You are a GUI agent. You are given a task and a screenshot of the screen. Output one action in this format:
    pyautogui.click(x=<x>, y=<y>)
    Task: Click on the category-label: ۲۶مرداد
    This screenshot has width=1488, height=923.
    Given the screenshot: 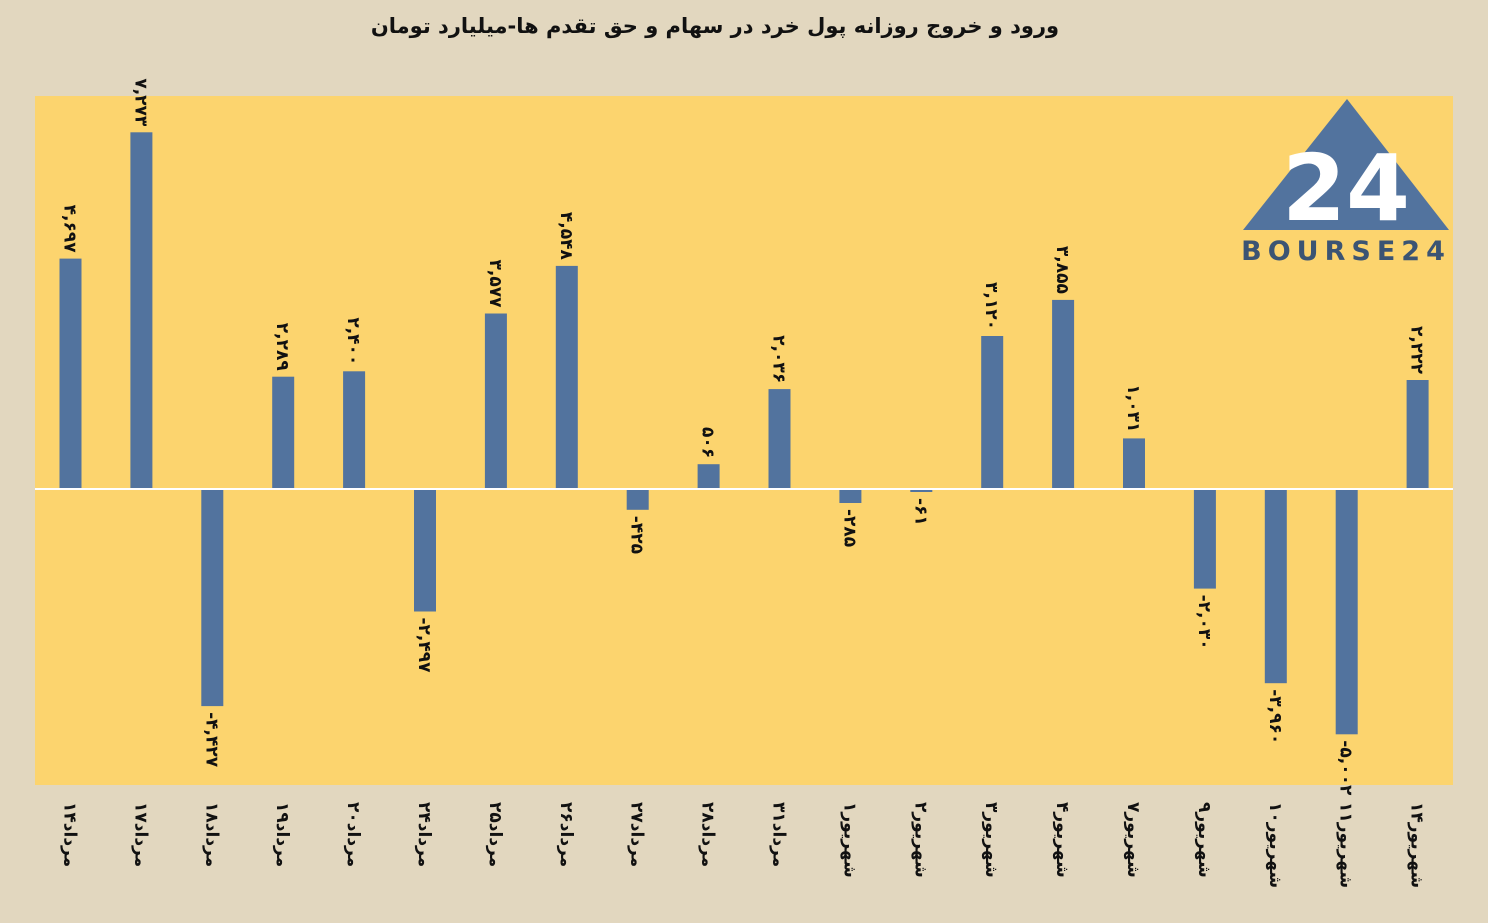 What is the action you would take?
    pyautogui.click(x=566, y=834)
    